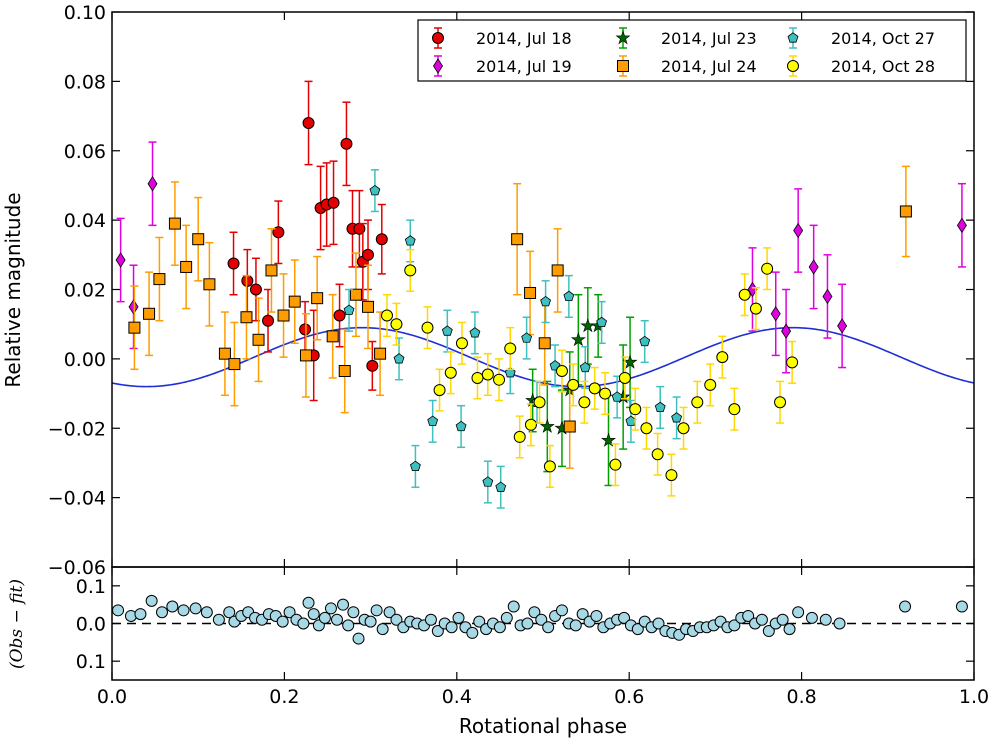  Describe the element at coordinates (284, 697) in the screenshot. I see `x-tick-label: 0.2` at that location.